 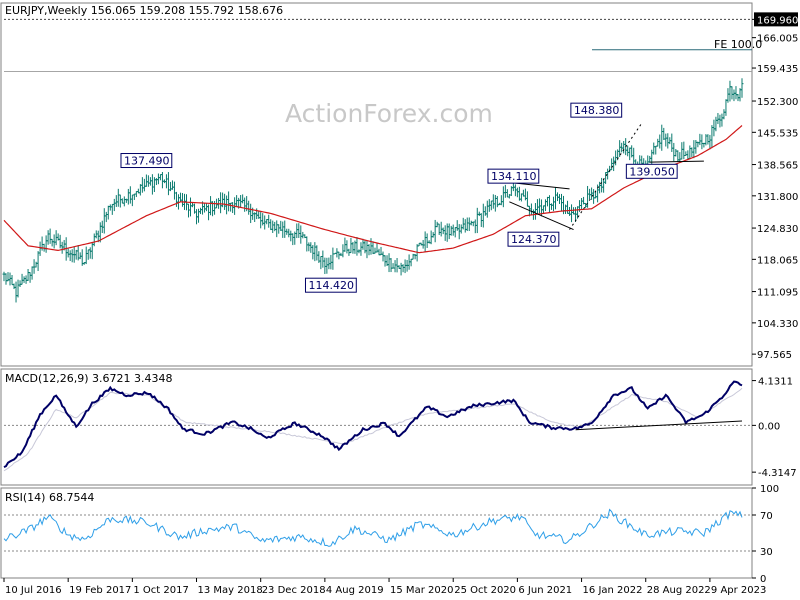 I want to click on price-tick-label: 131.800, so click(x=777, y=197).